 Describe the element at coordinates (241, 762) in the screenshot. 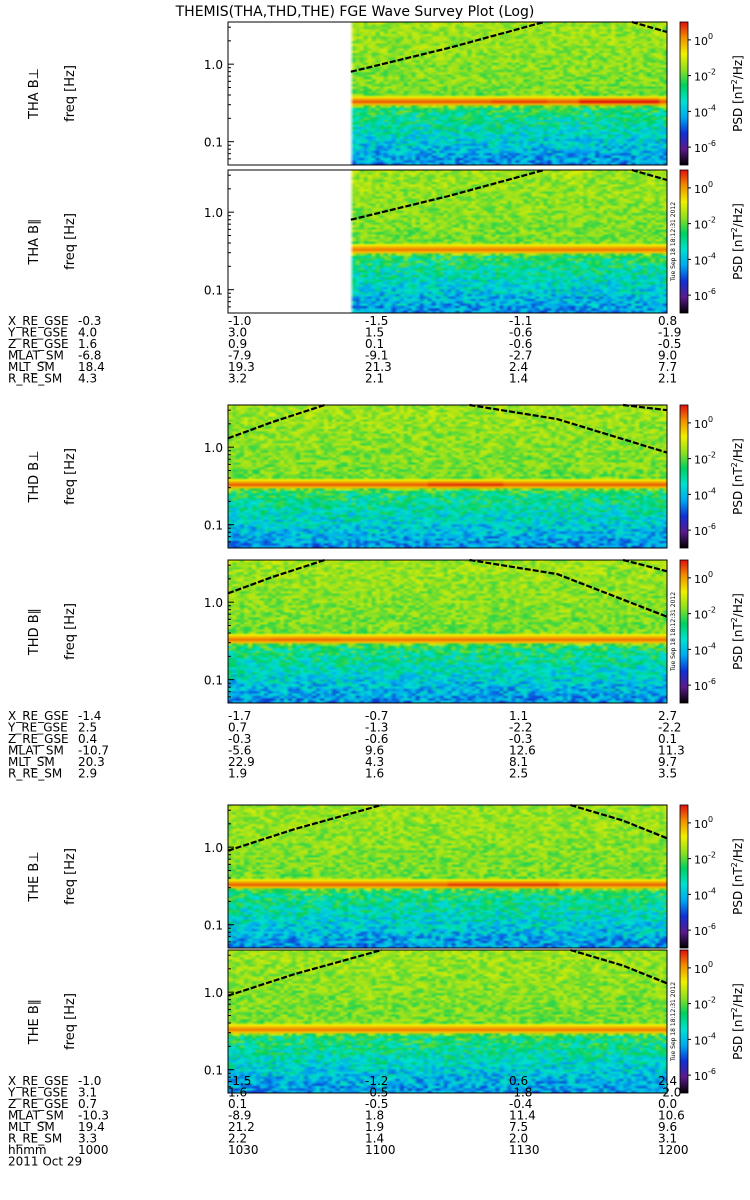

I see `ephemeris-value: 22.9` at that location.